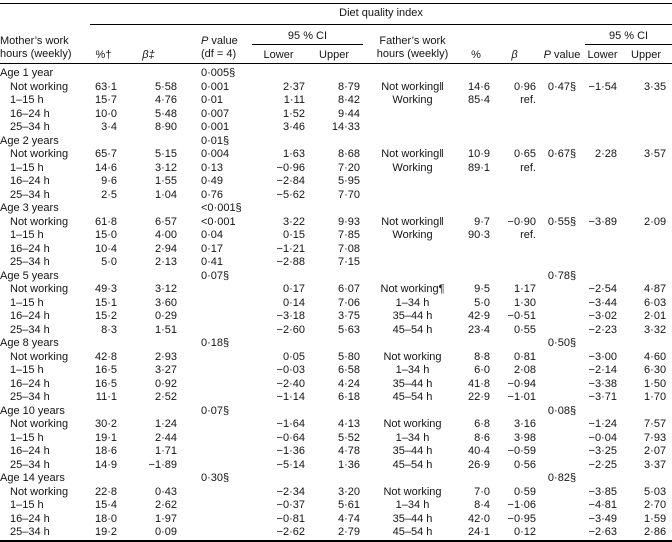 This screenshot has width=672, height=542. Describe the element at coordinates (290, 181) in the screenshot. I see `cell-mother-ci-lower: −2·84` at that location.